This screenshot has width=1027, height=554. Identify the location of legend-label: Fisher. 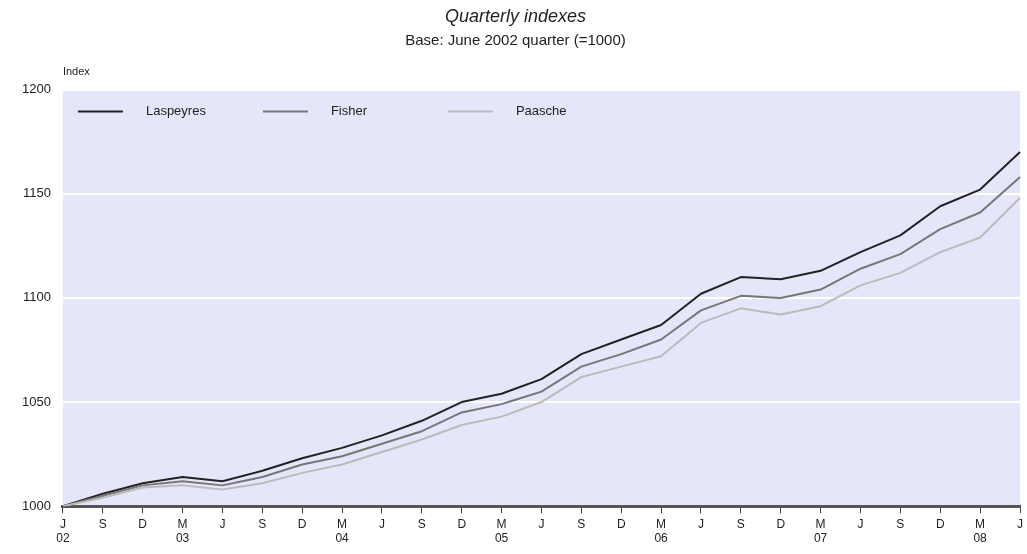
(349, 111).